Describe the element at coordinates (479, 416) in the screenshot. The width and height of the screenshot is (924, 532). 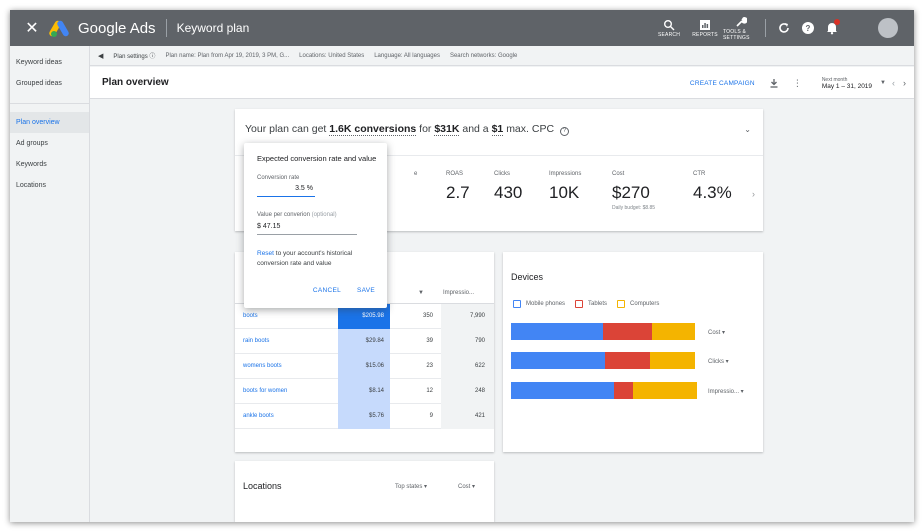
I see `keyword-impressions: 421` at that location.